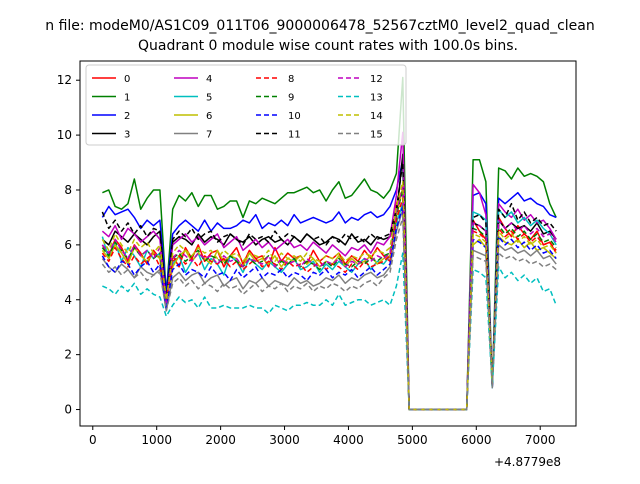 The width and height of the screenshot is (640, 484). What do you see at coordinates (127, 135) in the screenshot?
I see `legend-label-3: 3` at bounding box center [127, 135].